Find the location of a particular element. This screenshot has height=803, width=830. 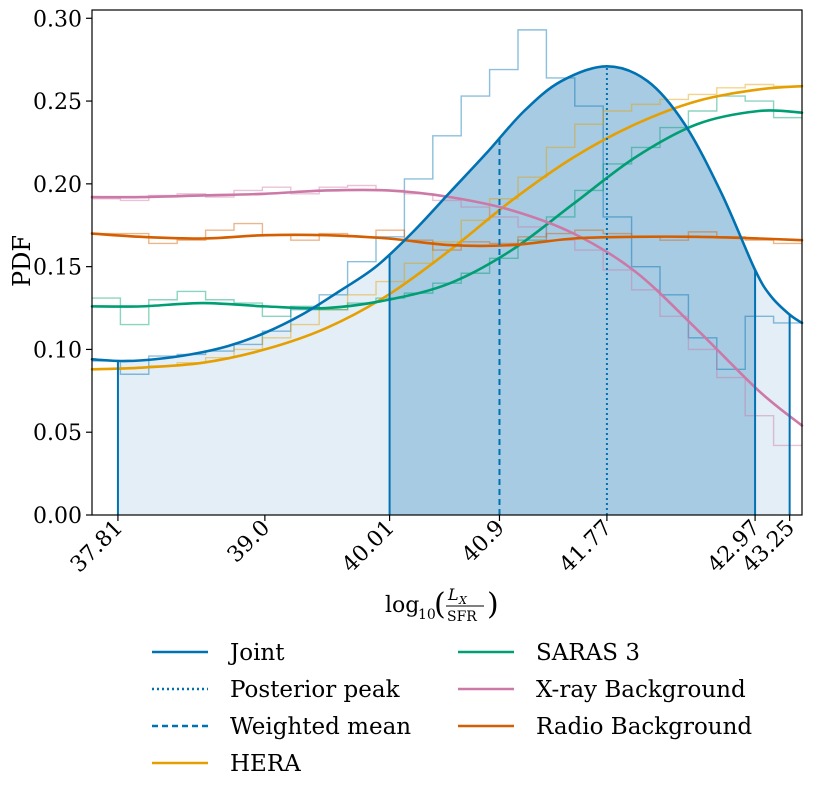

y-axis: 0.00 0.05 0.10 0.15 0.20 0.25 0.30 is located at coordinates (62, 268).